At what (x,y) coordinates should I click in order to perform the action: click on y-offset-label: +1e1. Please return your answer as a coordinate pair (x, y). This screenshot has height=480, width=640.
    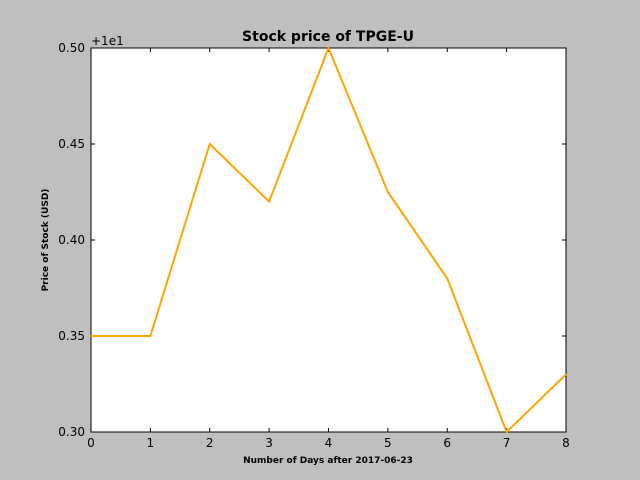
    Looking at the image, I should click on (107, 41).